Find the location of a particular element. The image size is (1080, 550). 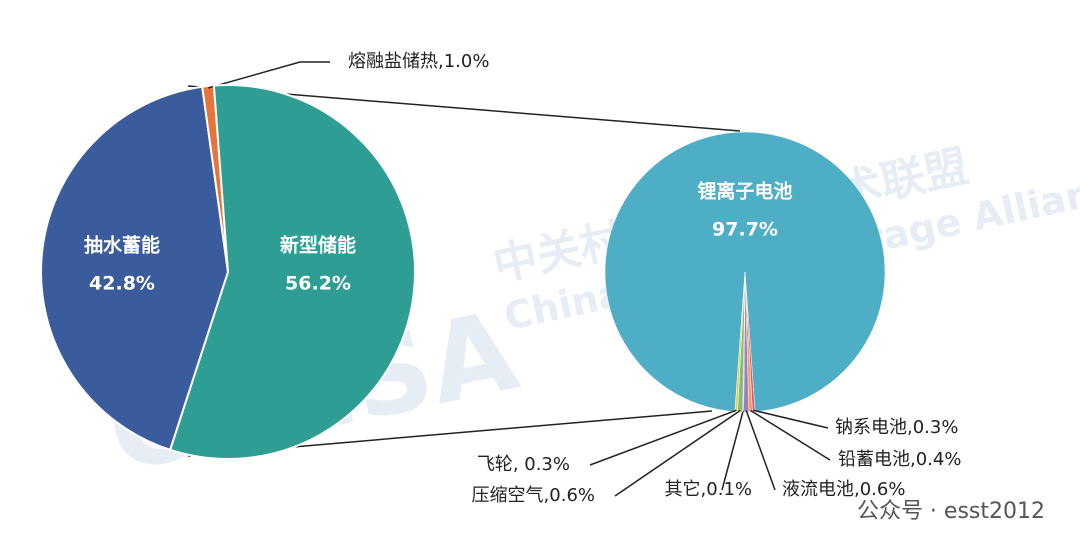

slice-label: 新型储能 is located at coordinates (318, 245).